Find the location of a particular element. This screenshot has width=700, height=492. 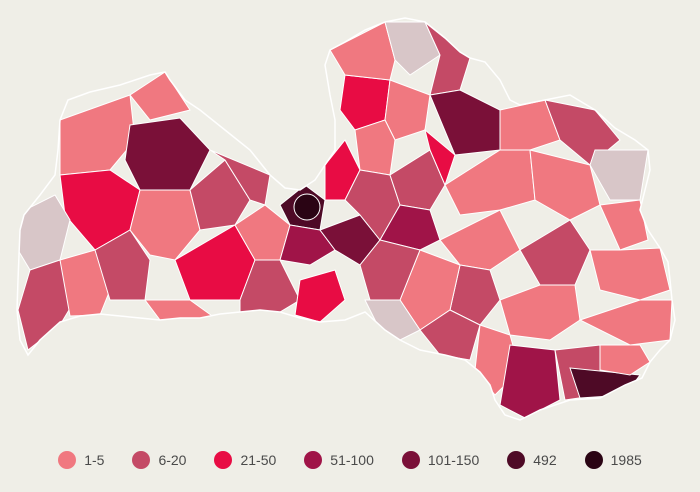

legend-item-21-50: 21-50 is located at coordinates (245, 460).